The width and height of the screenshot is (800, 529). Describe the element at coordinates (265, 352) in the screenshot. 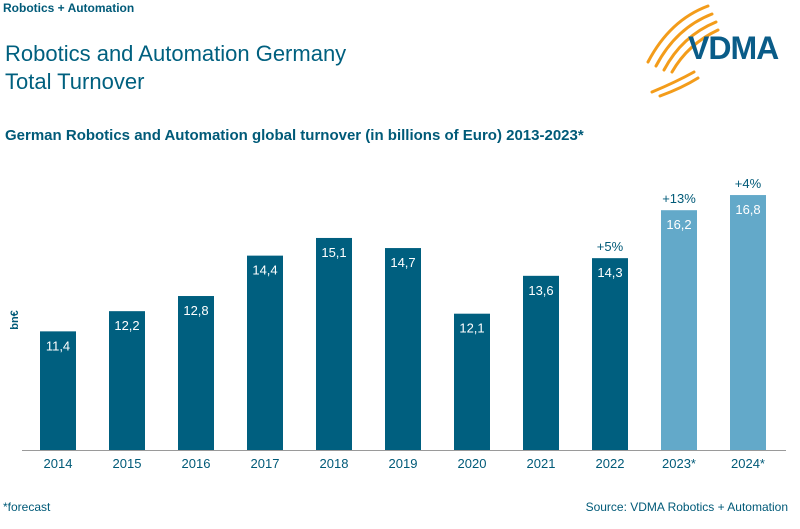

I see `bar-2017` at that location.